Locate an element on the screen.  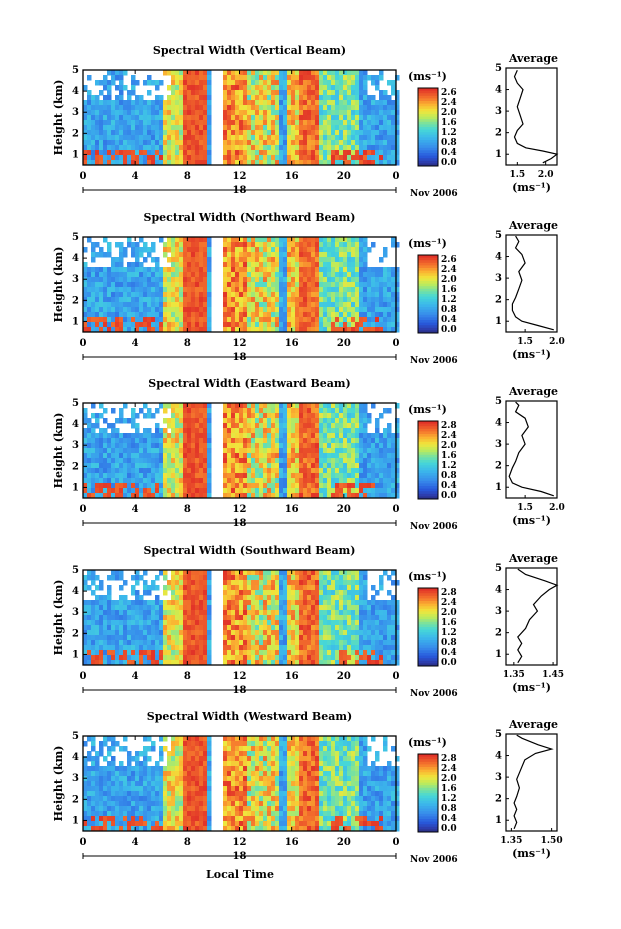
avg-unit: (ms⁻¹) is located at coordinates (531, 687).